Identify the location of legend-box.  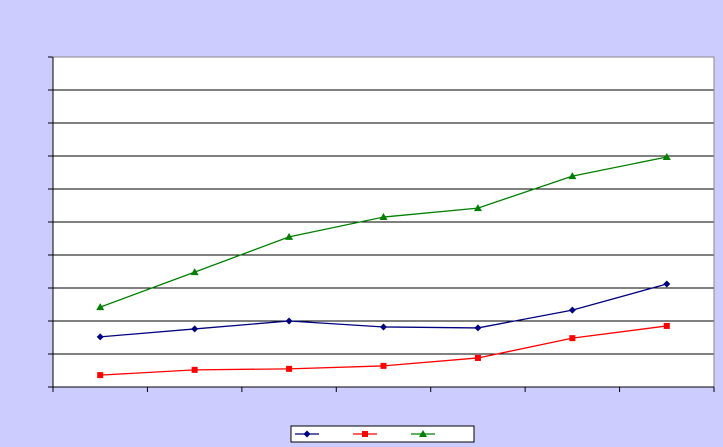
(382, 434).